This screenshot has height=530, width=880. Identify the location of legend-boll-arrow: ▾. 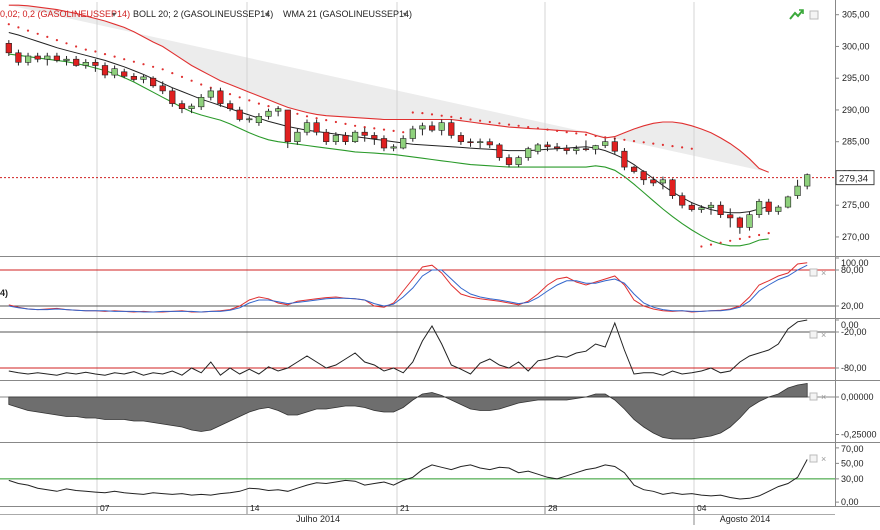
(267, 14).